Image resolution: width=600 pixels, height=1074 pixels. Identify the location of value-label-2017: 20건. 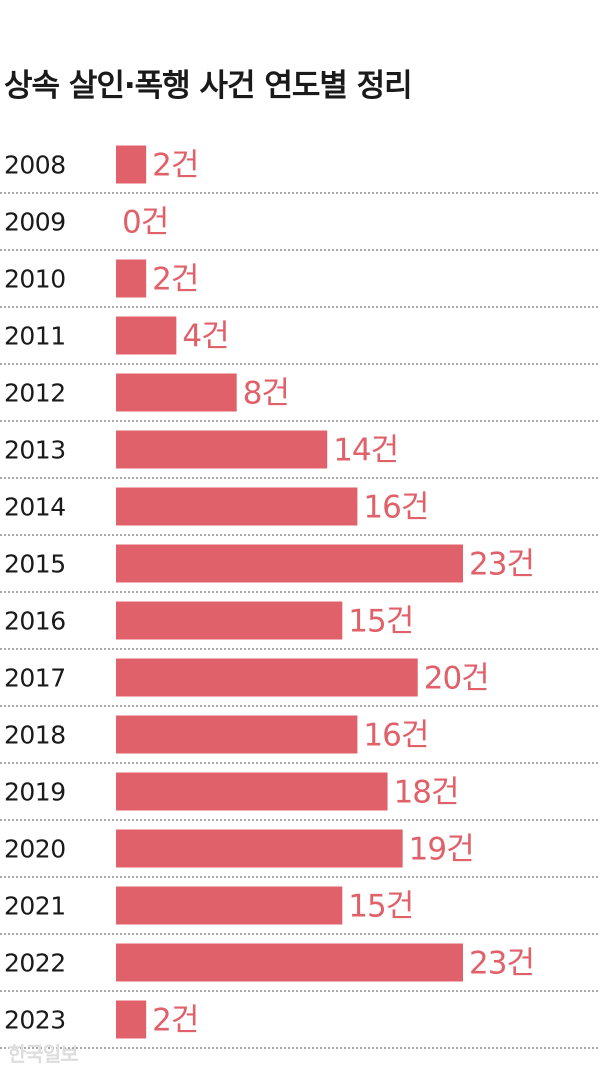
(456, 679).